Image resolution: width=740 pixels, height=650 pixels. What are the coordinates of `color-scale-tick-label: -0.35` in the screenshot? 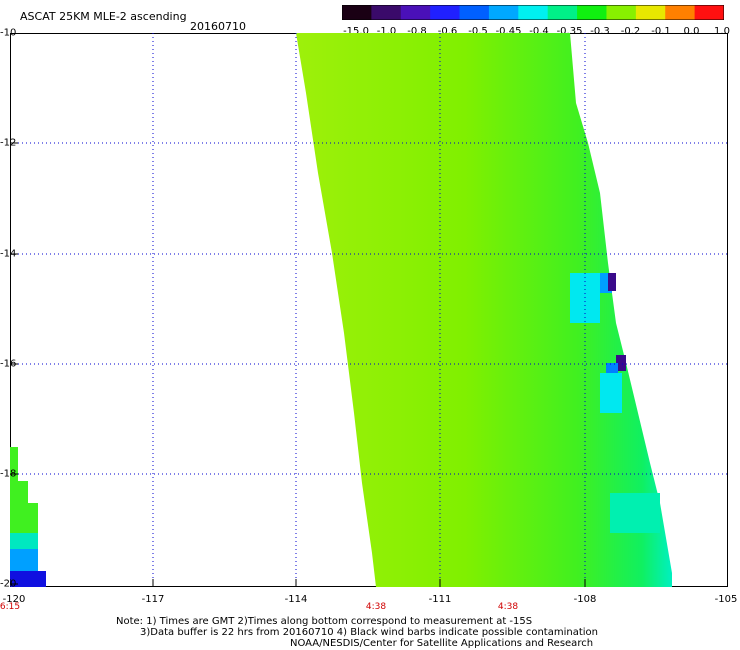 It's located at (569, 31).